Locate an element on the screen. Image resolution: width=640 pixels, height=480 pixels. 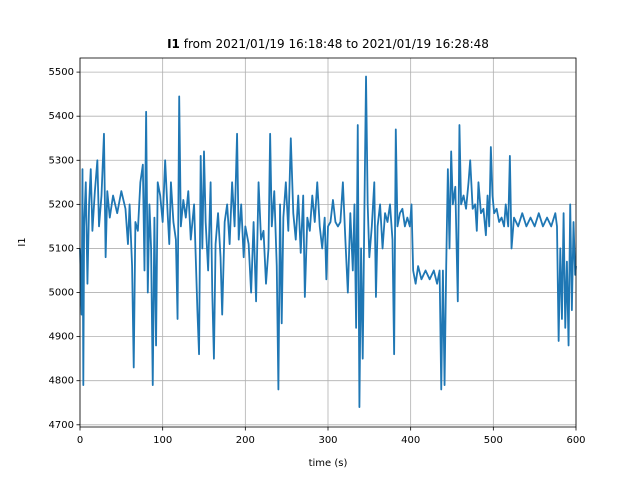
x-tick-label: 200 is located at coordinates (245, 440).